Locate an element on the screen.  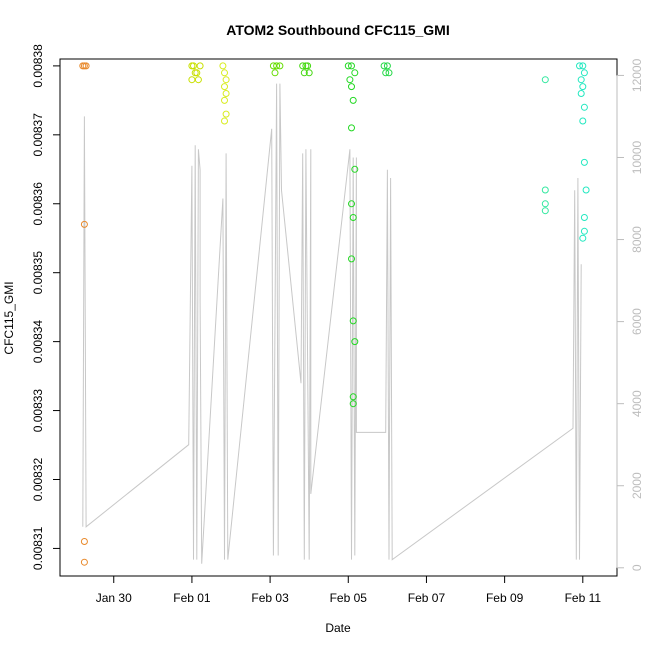
y-tick-label: 0.00837 is located at coordinates (38, 135).